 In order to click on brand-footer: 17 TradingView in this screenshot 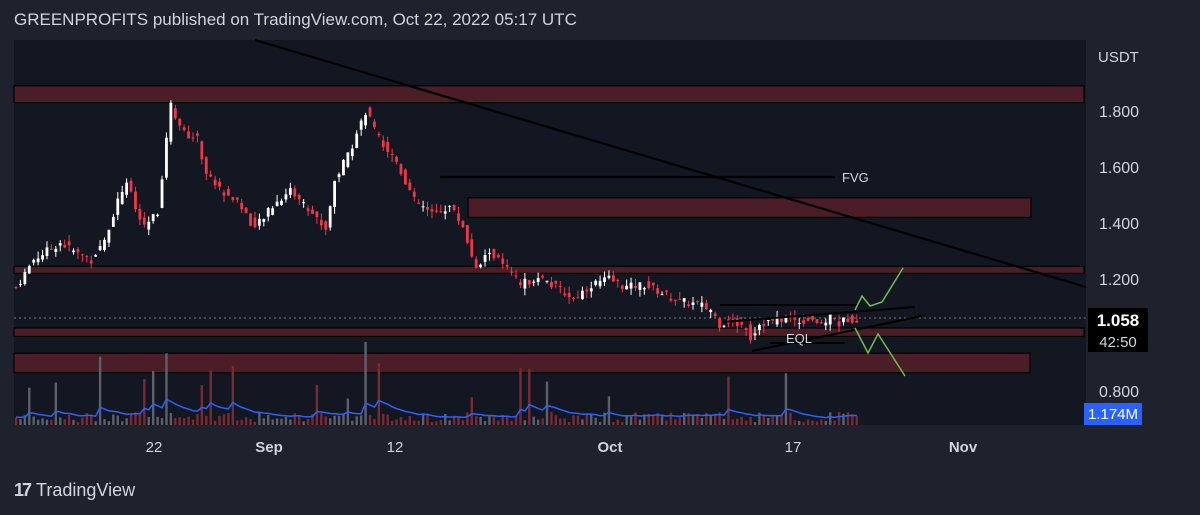, I will do `click(74, 490)`.